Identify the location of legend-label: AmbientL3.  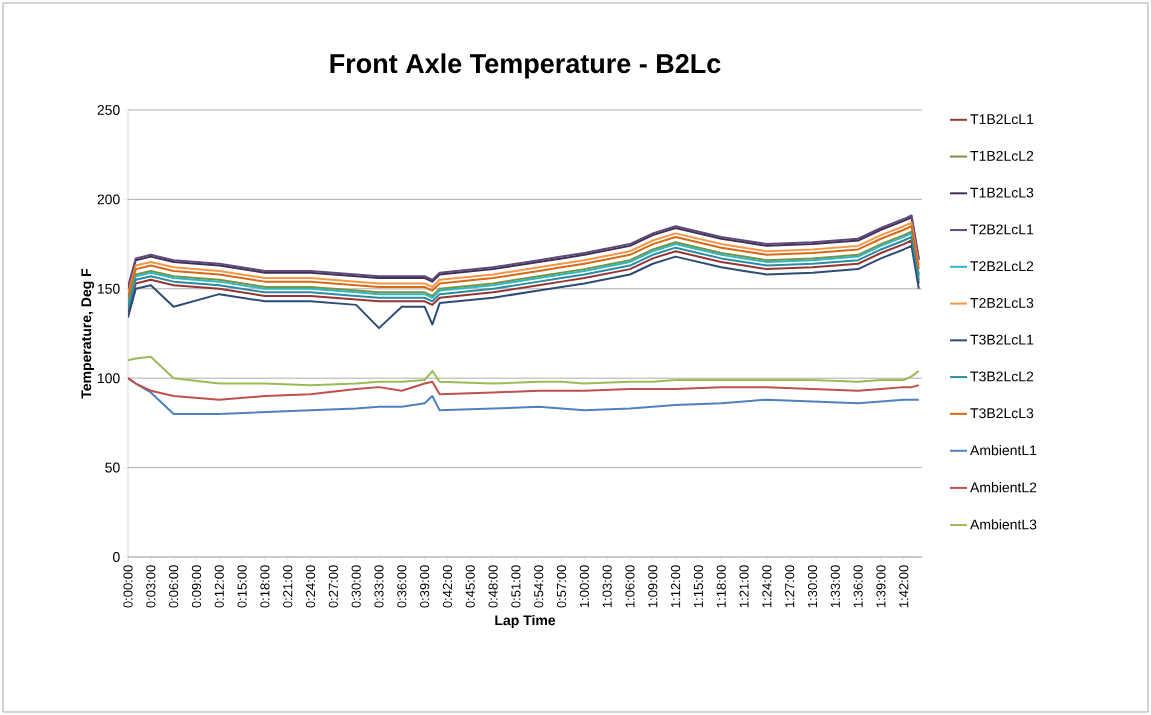
(1003, 524).